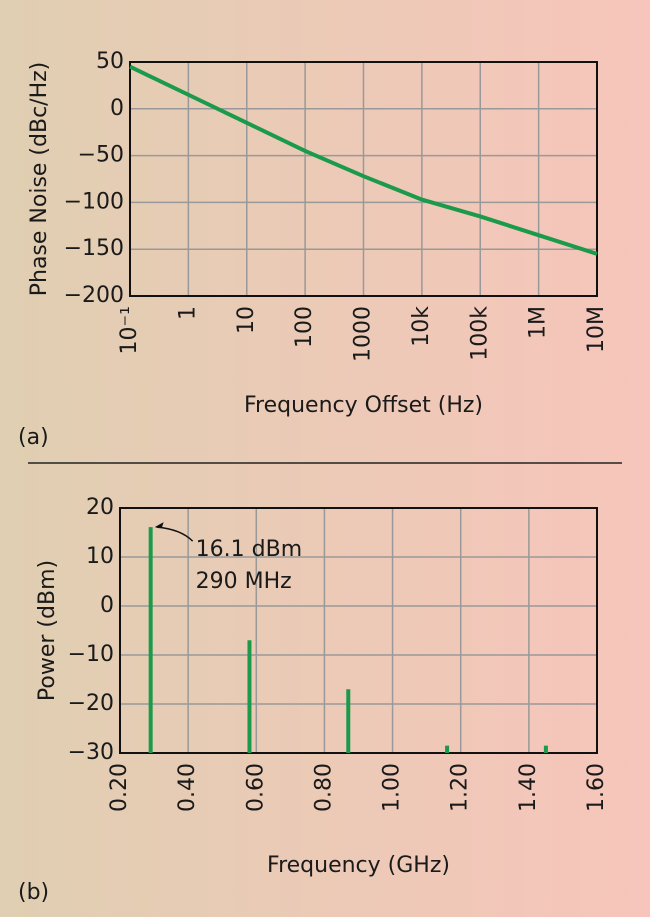 The image size is (650, 917). What do you see at coordinates (421, 326) in the screenshot?
I see `x-tick-label: 10k` at bounding box center [421, 326].